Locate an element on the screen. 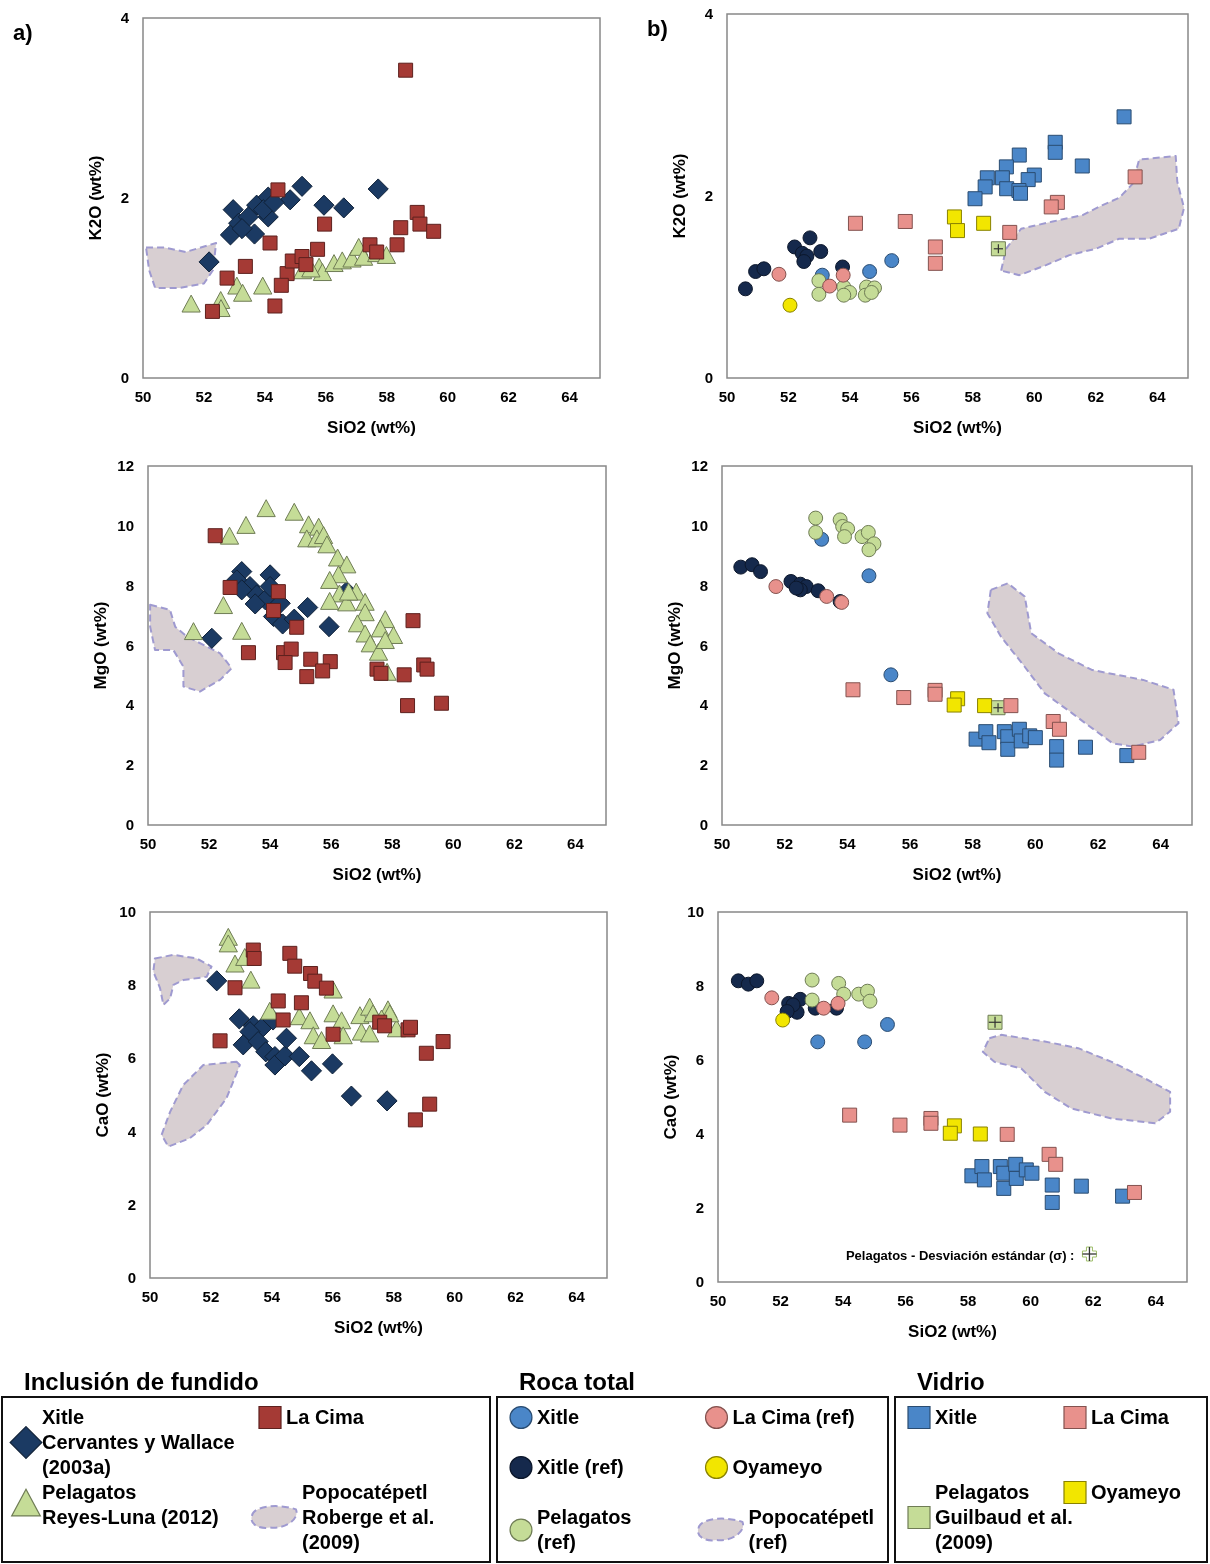 The height and width of the screenshot is (1564, 1210). legend-label: Popocatépetl (ref) is located at coordinates (811, 1529).